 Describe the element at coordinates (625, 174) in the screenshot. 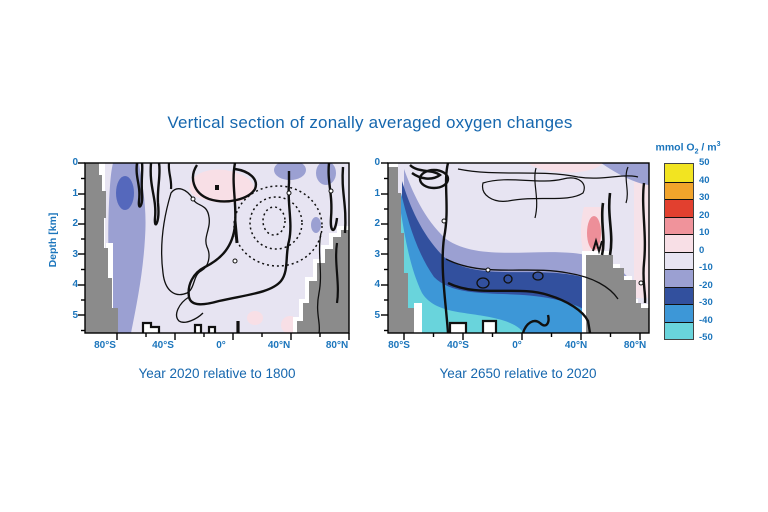

I see `purple-top-right` at that location.